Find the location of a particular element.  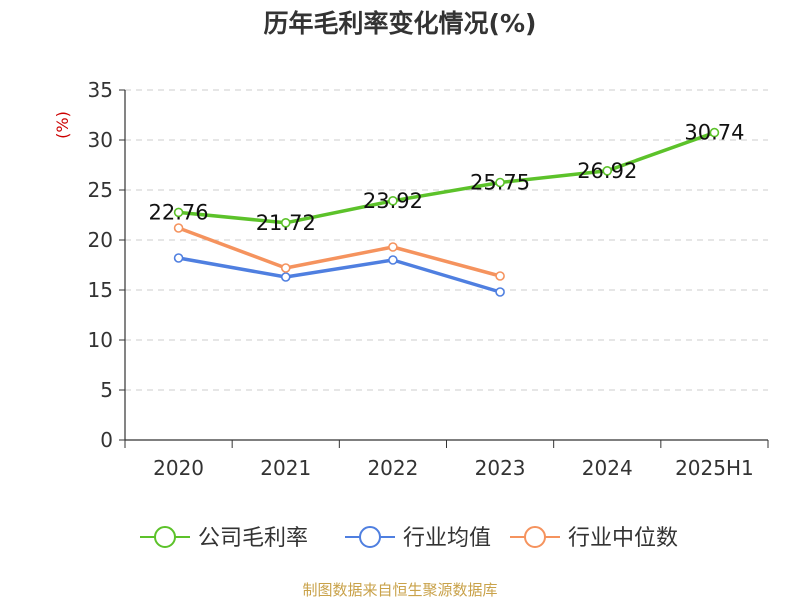

data-label: 21.72 is located at coordinates (286, 223).